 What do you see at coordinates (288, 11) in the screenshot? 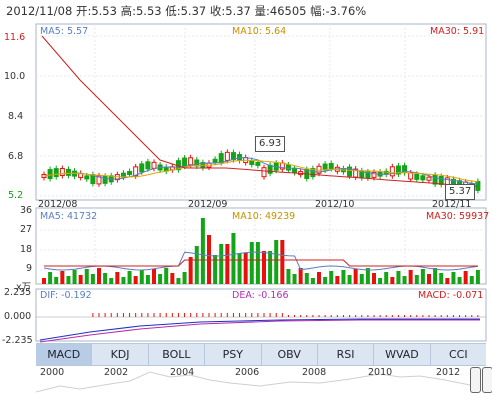
I see `volume-value: 46505` at bounding box center [288, 11].